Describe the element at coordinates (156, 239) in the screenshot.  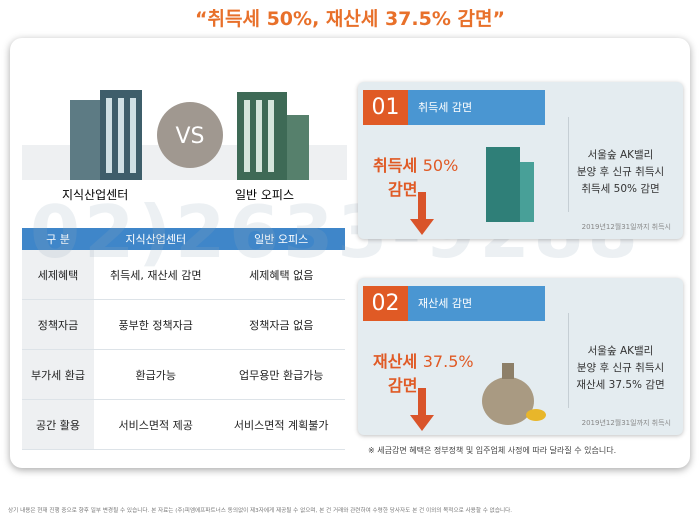
I see `table-header: 지식산업센터` at that location.